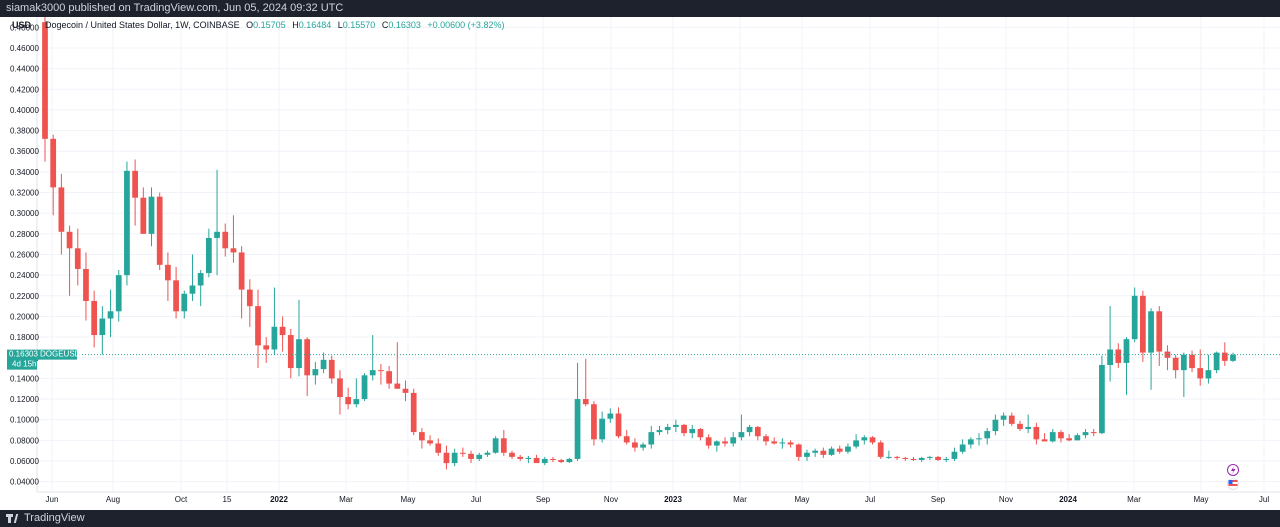 This screenshot has width=1280, height=527. I want to click on x-tick-label: Aug, so click(113, 499).